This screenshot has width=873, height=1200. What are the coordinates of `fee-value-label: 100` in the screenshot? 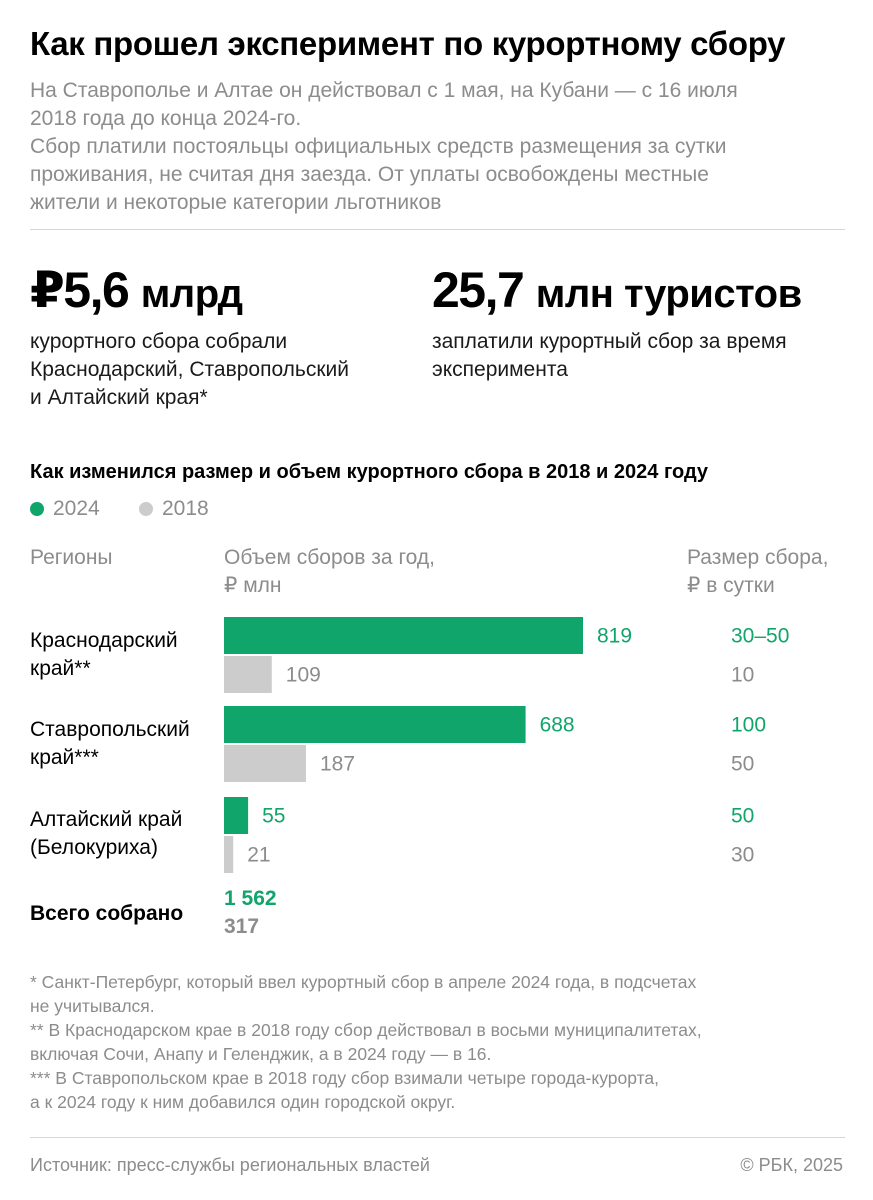 It's located at (748, 725).